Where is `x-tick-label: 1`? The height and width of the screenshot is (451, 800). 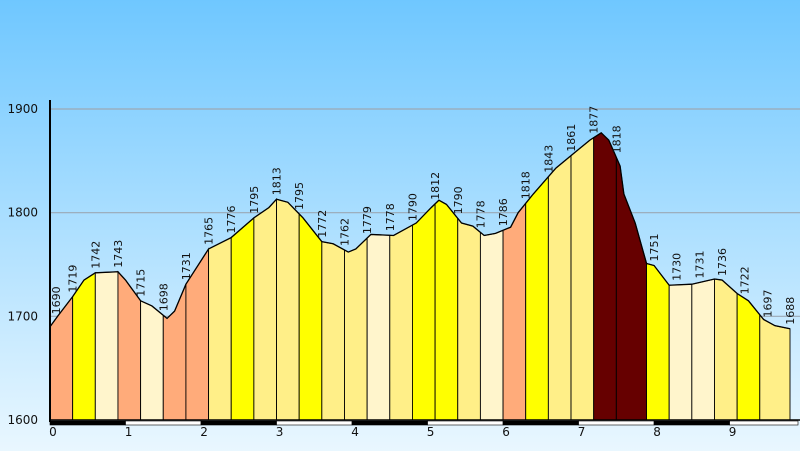
x-tick-label: 1 is located at coordinates (129, 432).